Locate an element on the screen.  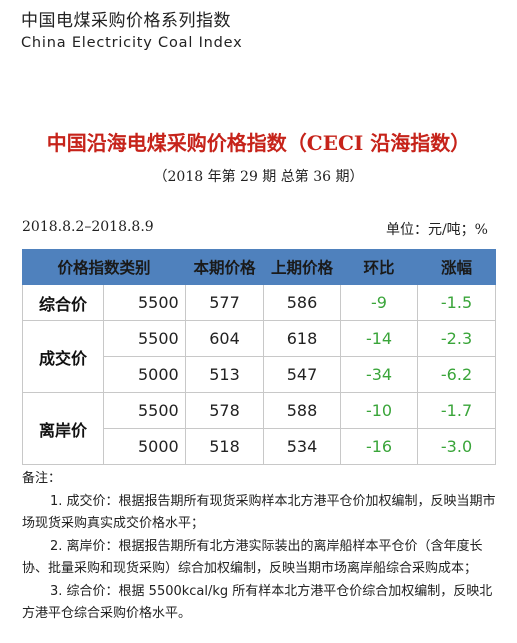
change-cell: -9 is located at coordinates (379, 302).